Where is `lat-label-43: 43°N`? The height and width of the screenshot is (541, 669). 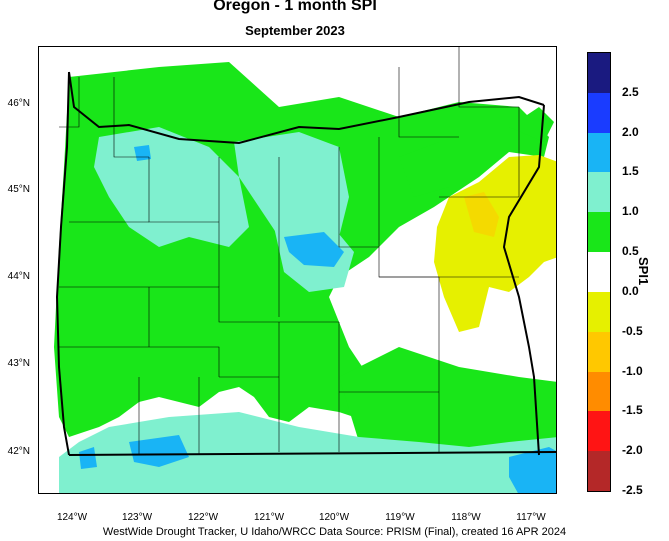 lat-label-43: 43°N is located at coordinates (18, 363).